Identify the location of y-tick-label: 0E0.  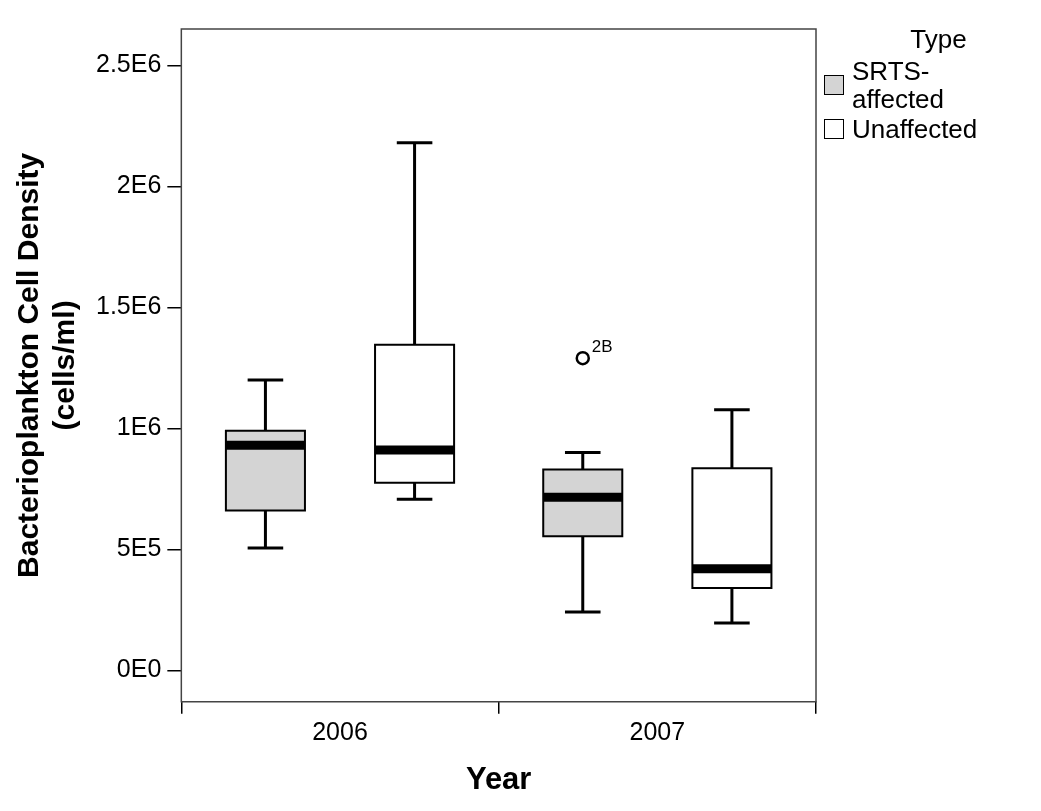
(139, 668).